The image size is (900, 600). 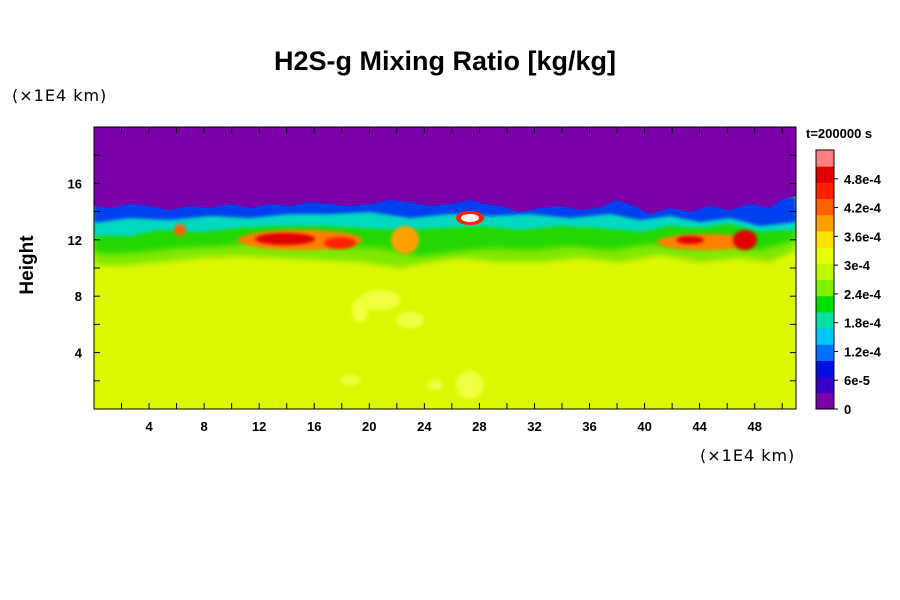 What do you see at coordinates (75, 183) in the screenshot?
I see `y-tick-label: 16` at bounding box center [75, 183].